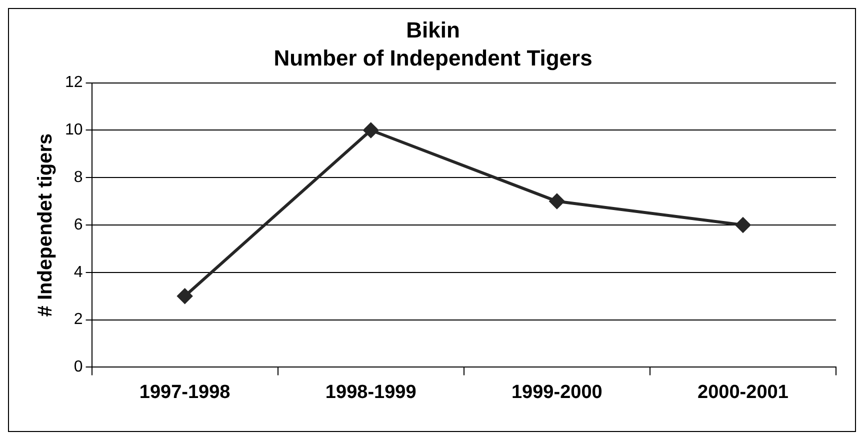 The width and height of the screenshot is (864, 440). What do you see at coordinates (556, 392) in the screenshot?
I see `x-tick-label: 1999-2000` at bounding box center [556, 392].